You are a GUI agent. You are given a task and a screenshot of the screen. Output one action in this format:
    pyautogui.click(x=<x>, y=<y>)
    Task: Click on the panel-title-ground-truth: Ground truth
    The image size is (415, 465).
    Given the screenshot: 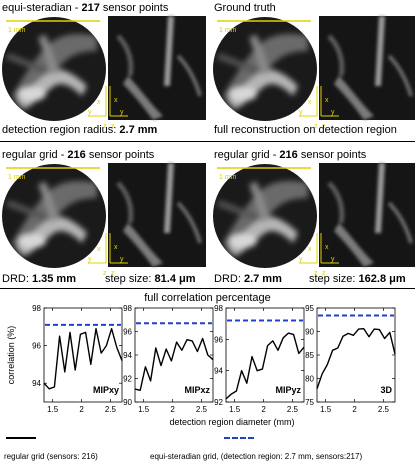 What is the action you would take?
    pyautogui.click(x=245, y=8)
    